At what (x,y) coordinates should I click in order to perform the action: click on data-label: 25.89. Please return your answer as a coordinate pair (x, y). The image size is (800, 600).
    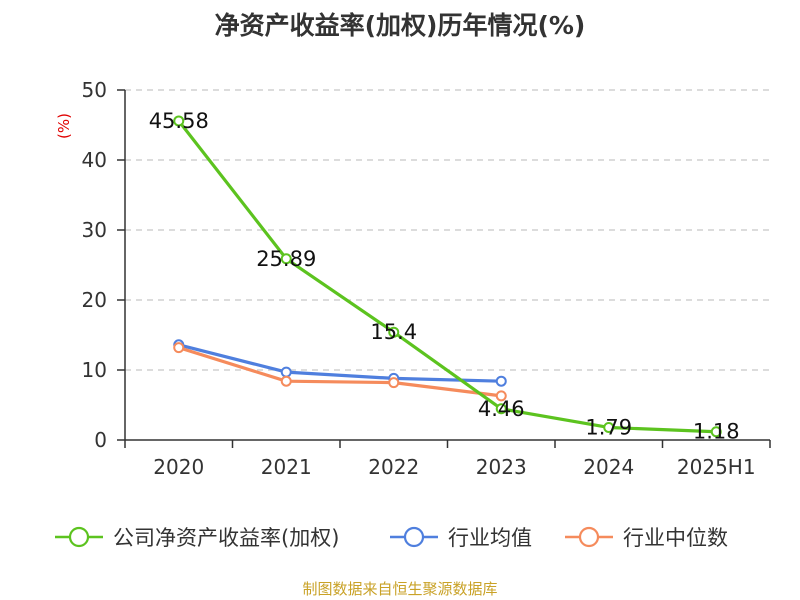
    Looking at the image, I should click on (286, 259).